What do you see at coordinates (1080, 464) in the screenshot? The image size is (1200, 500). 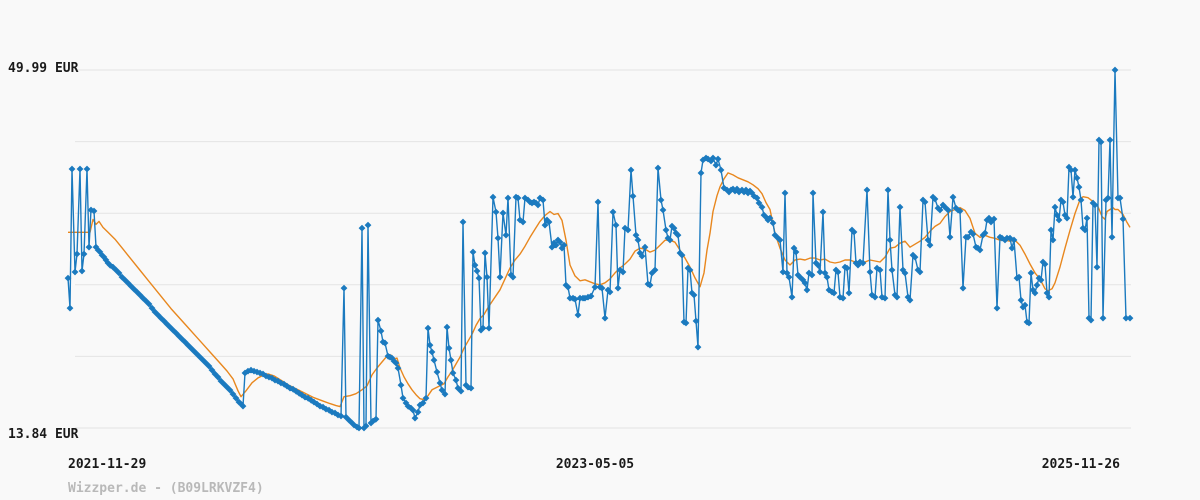 I see `x-tick-label-end: 2025-11-26` at bounding box center [1080, 464].